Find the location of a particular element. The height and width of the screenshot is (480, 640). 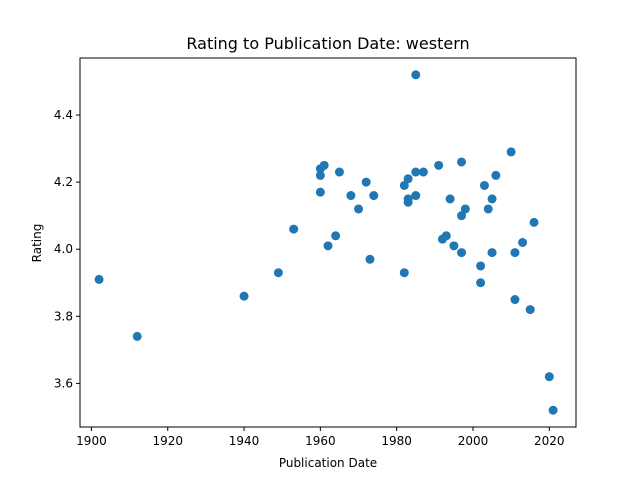

y-tick-label: 3.6 is located at coordinates (63, 383).